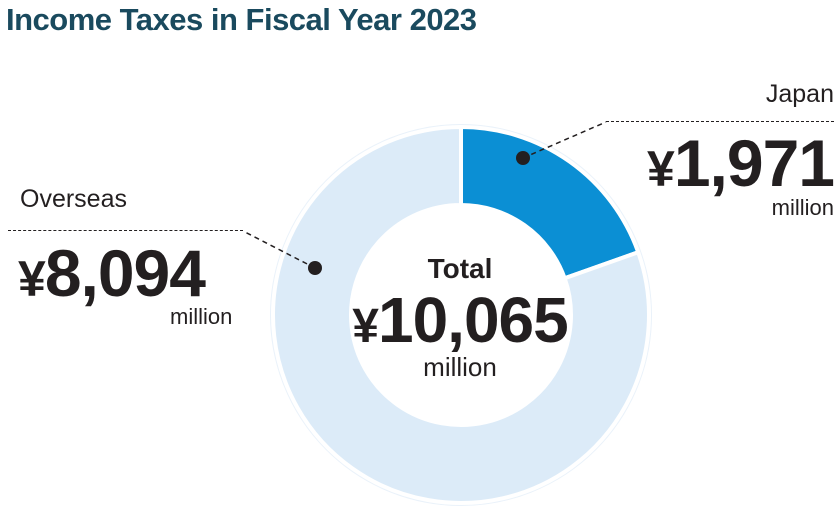 This screenshot has height=512, width=840. Describe the element at coordinates (799, 94) in the screenshot. I see `japan-label: Japan` at that location.